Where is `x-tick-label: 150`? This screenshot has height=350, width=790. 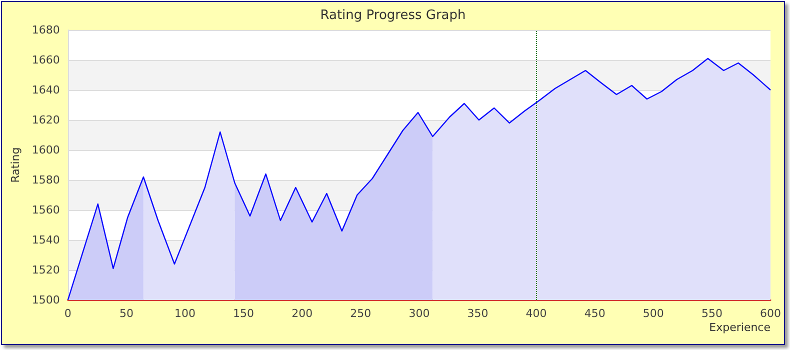
x-tick-label: 150 is located at coordinates (243, 313).